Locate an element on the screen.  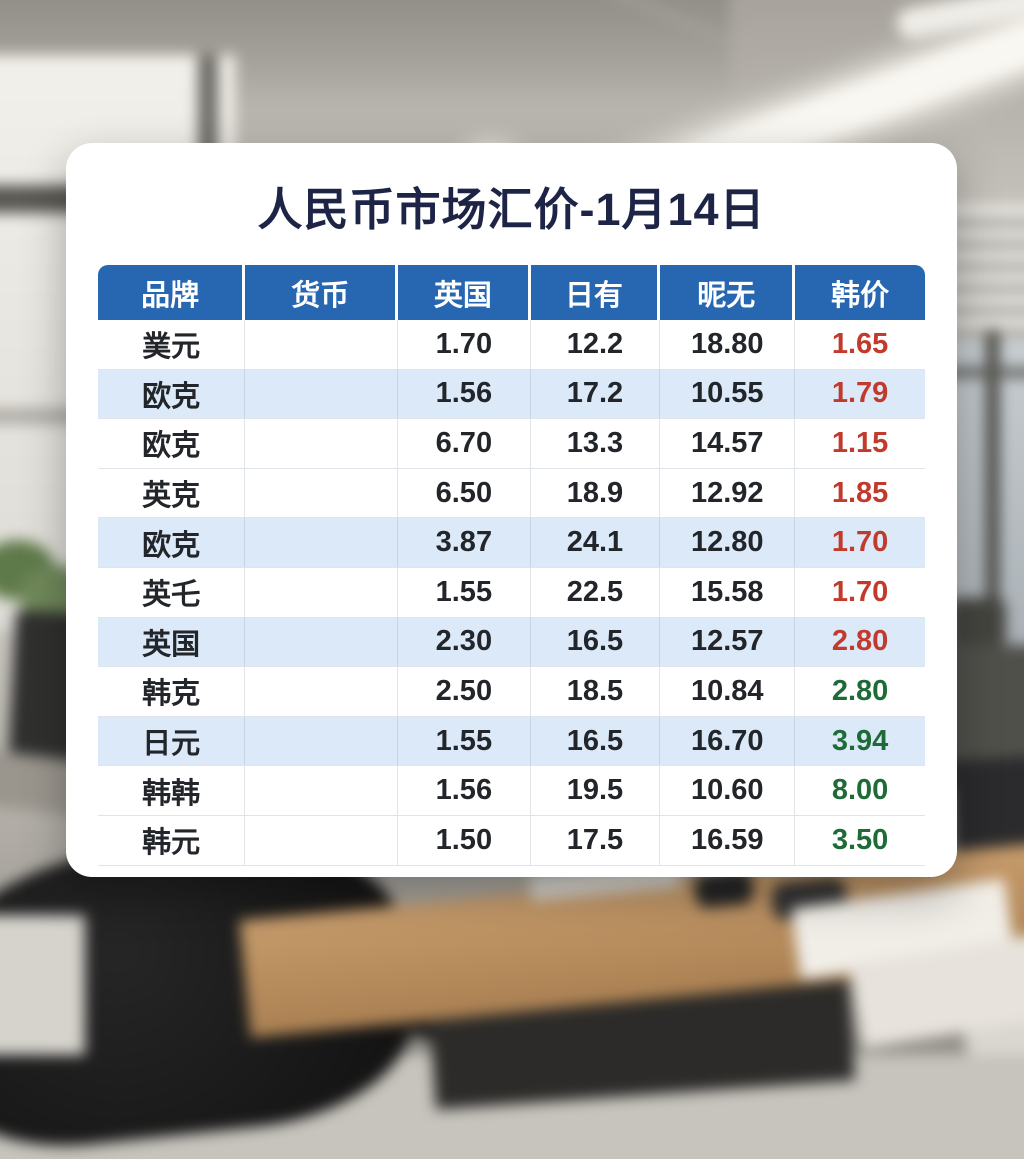
table-row: 英国 2.30 16.5 12.57 2.80 is located at coordinates (511, 642).